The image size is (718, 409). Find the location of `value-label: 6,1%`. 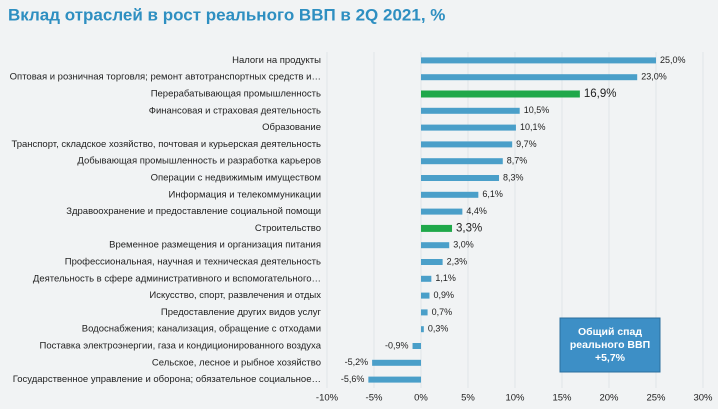

value-label: 6,1% is located at coordinates (492, 194).